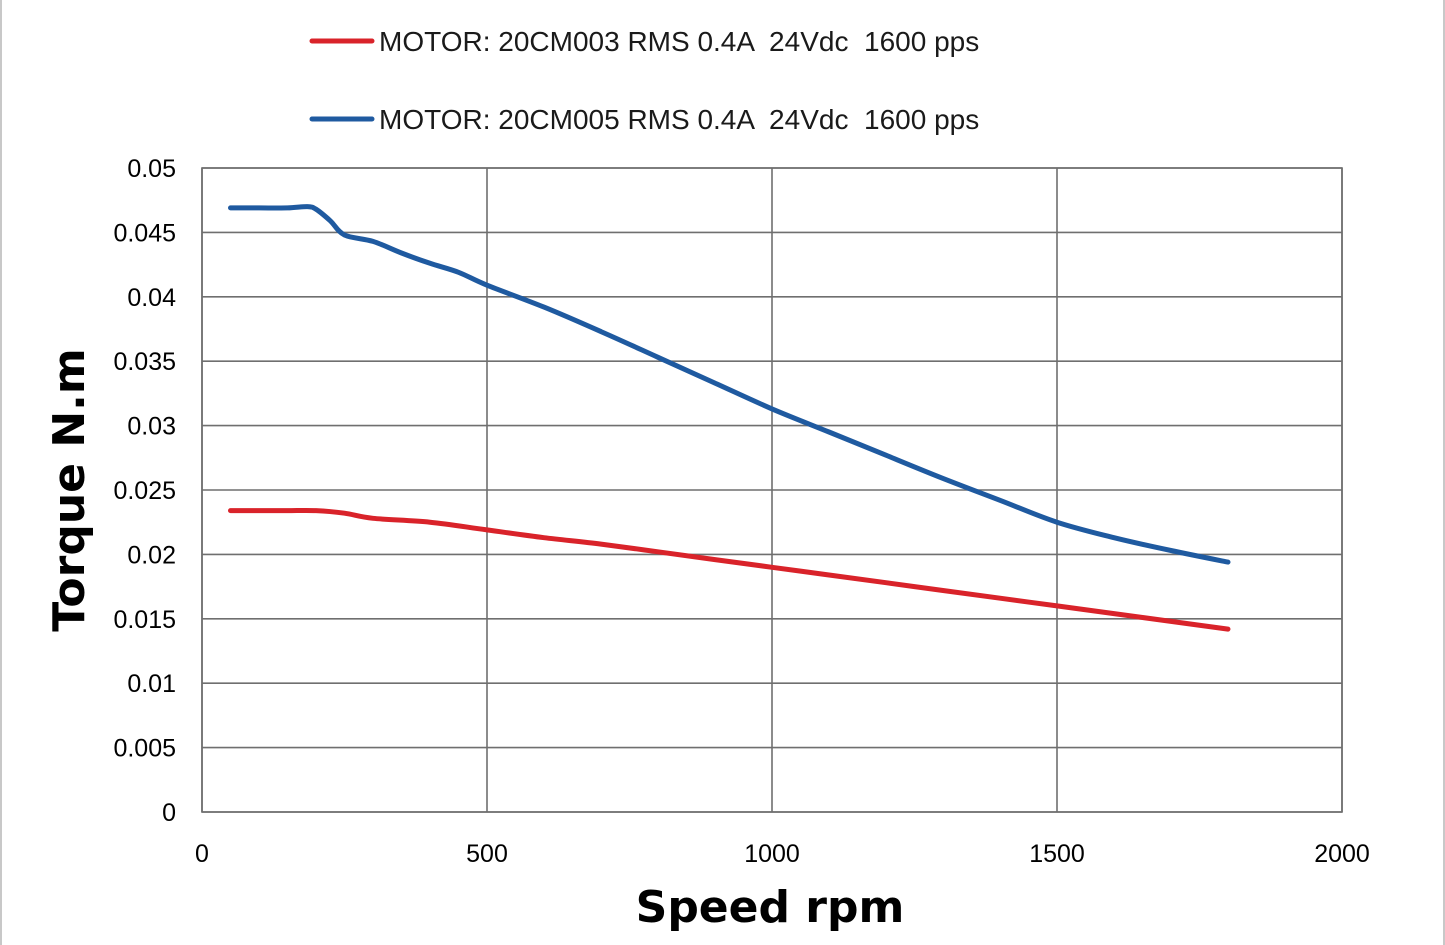 The width and height of the screenshot is (1445, 945). Describe the element at coordinates (144, 749) in the screenshot. I see `y-tick-label: 0.005` at that location.